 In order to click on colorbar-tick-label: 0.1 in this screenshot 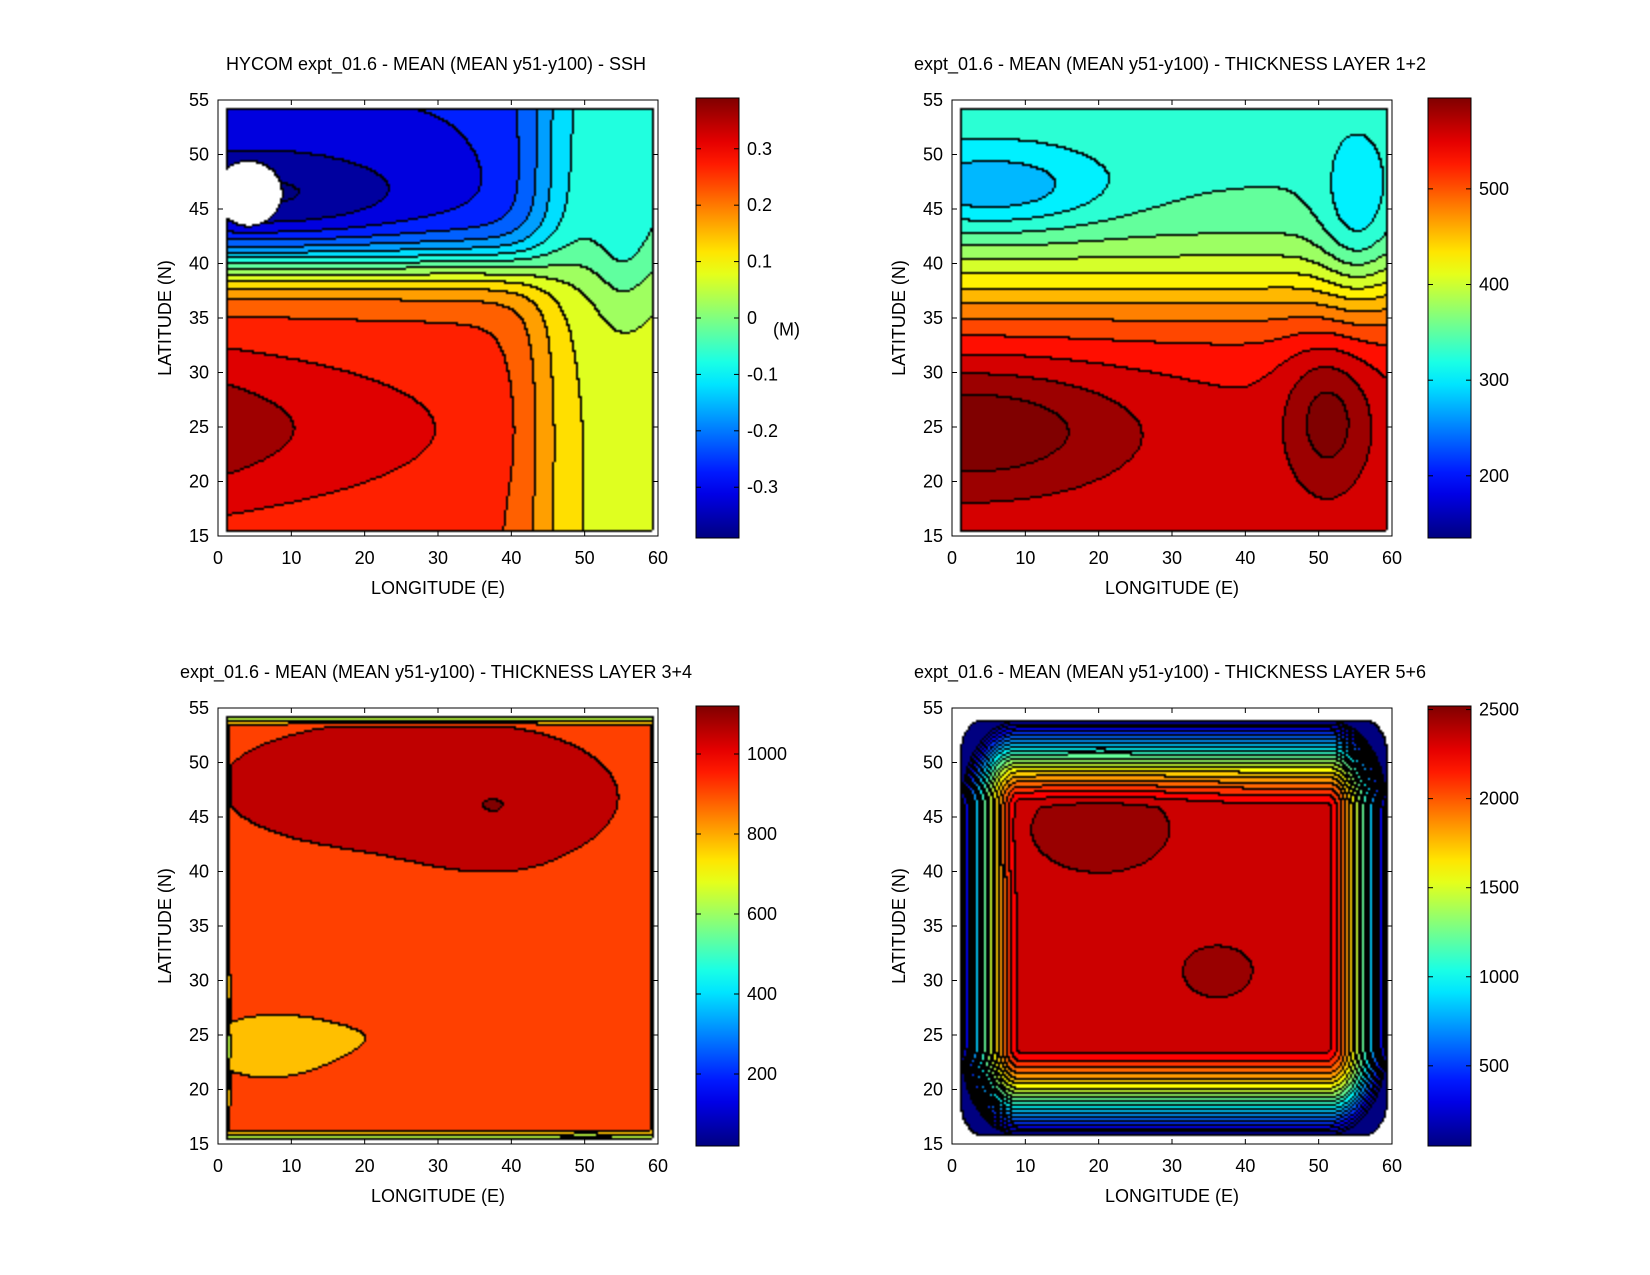, I will do `click(759, 262)`.